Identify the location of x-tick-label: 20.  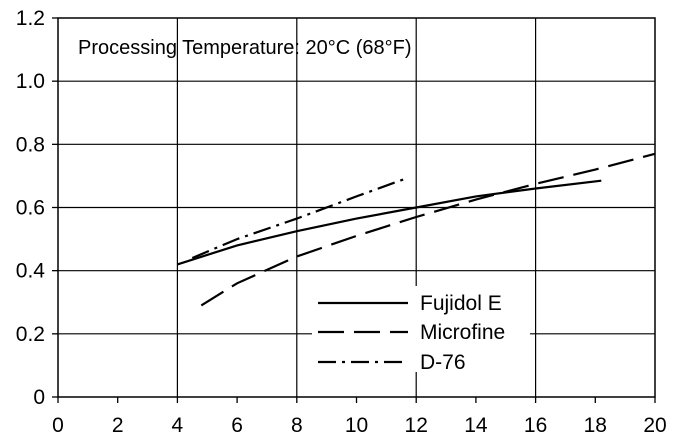
(654, 425).